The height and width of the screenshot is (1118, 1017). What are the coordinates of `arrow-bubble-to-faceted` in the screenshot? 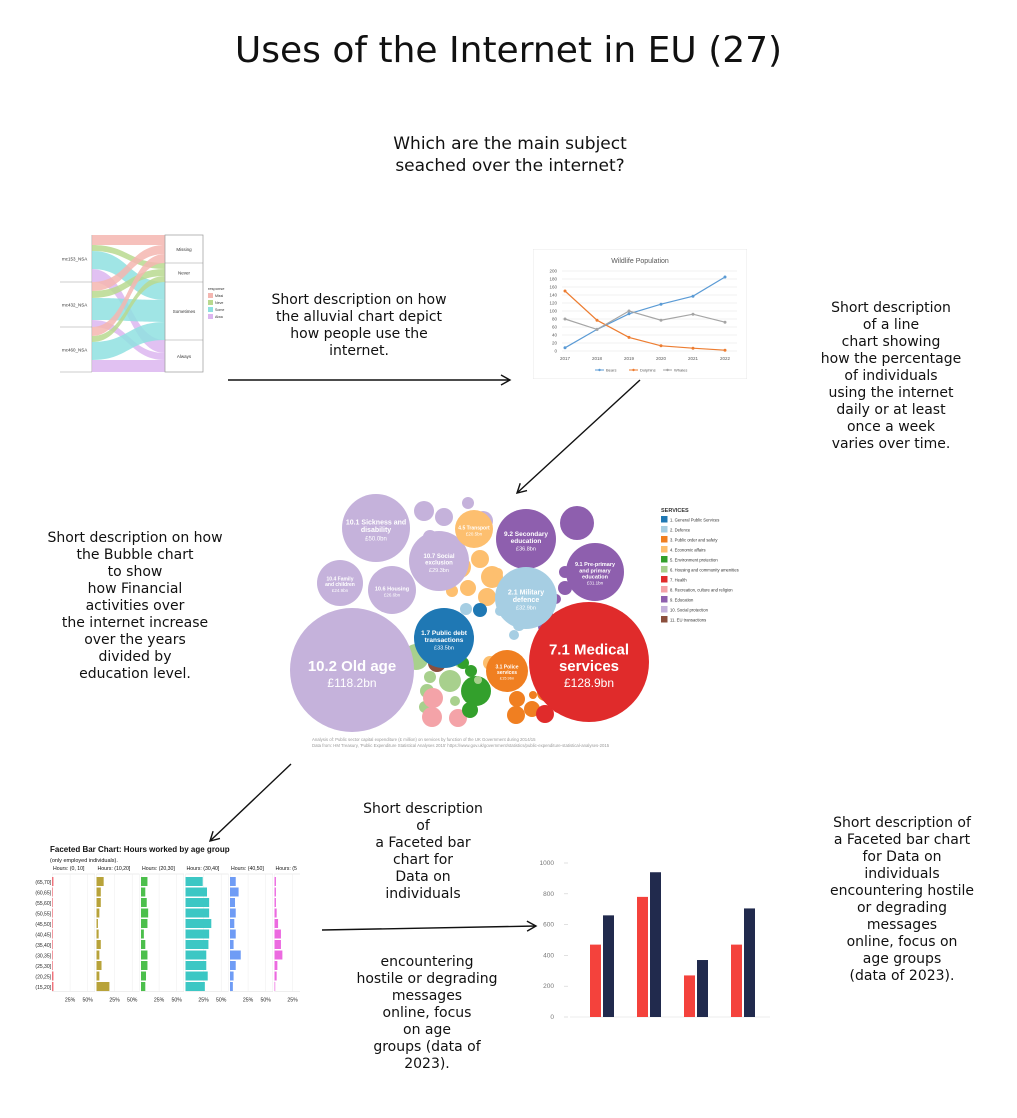 It's located at (250, 802).